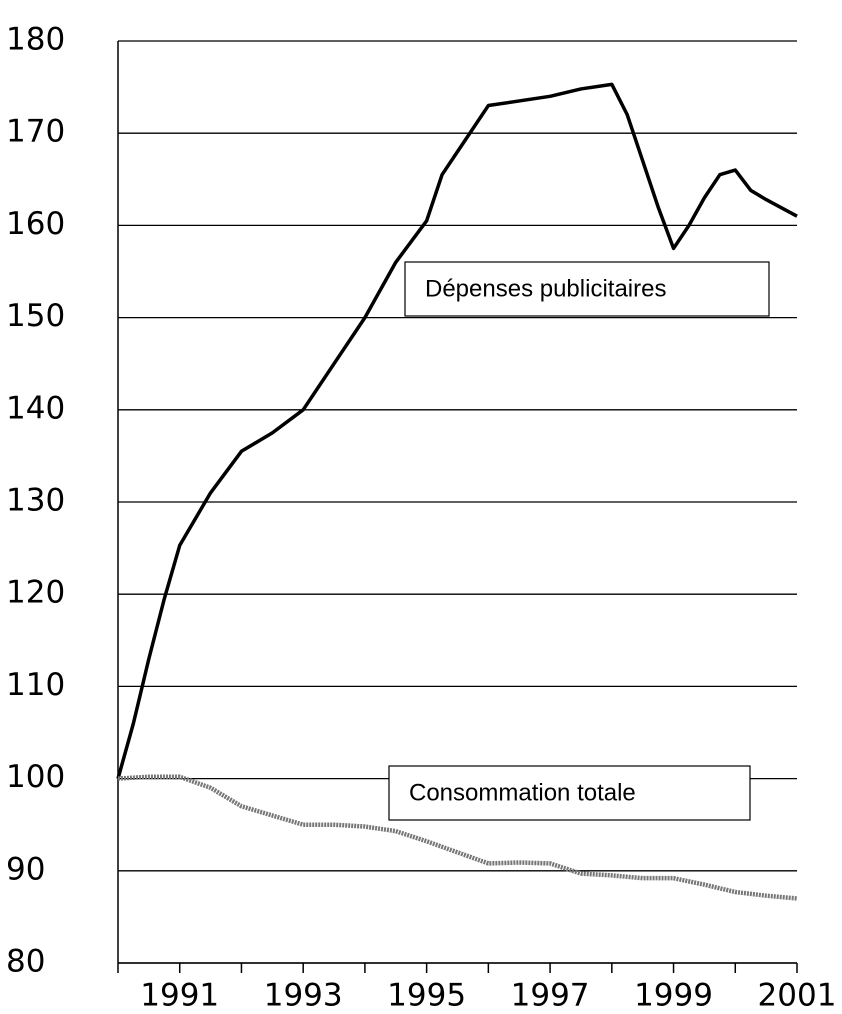 This screenshot has width=842, height=1014. What do you see at coordinates (303, 996) in the screenshot?
I see `x-tick-label: 1993` at bounding box center [303, 996].